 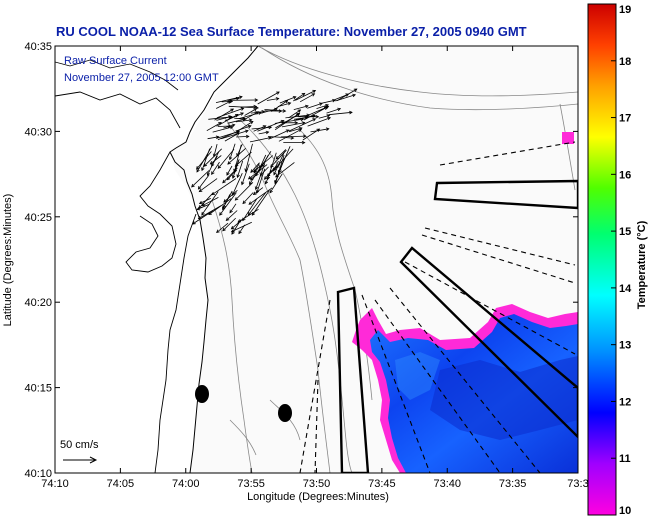 What do you see at coordinates (317, 484) in the screenshot?
I see `x-tick-label: 73:50` at bounding box center [317, 484].